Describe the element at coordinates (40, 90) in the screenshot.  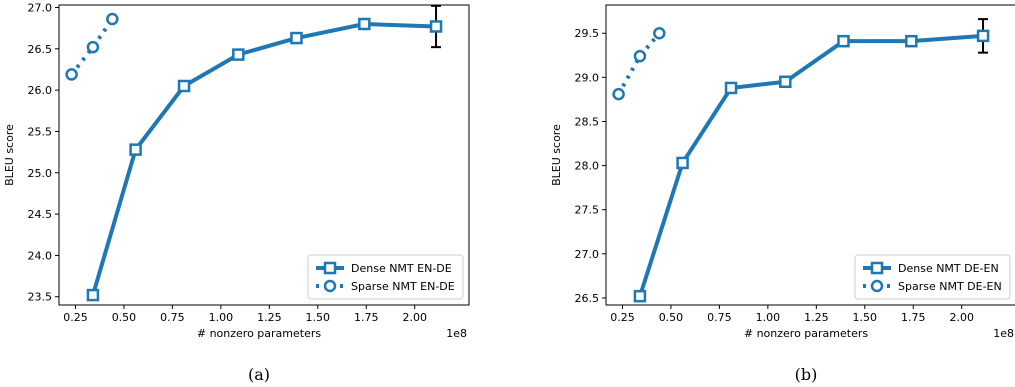
I see `y-tick-label: 26.0` at that location.